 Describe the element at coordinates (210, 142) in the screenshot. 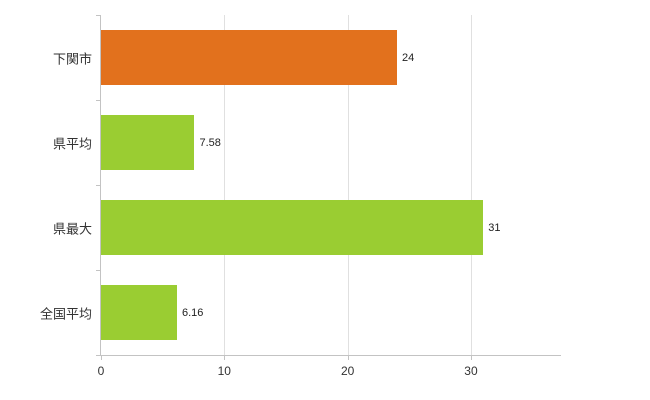

I see `value-label: 7.58` at that location.